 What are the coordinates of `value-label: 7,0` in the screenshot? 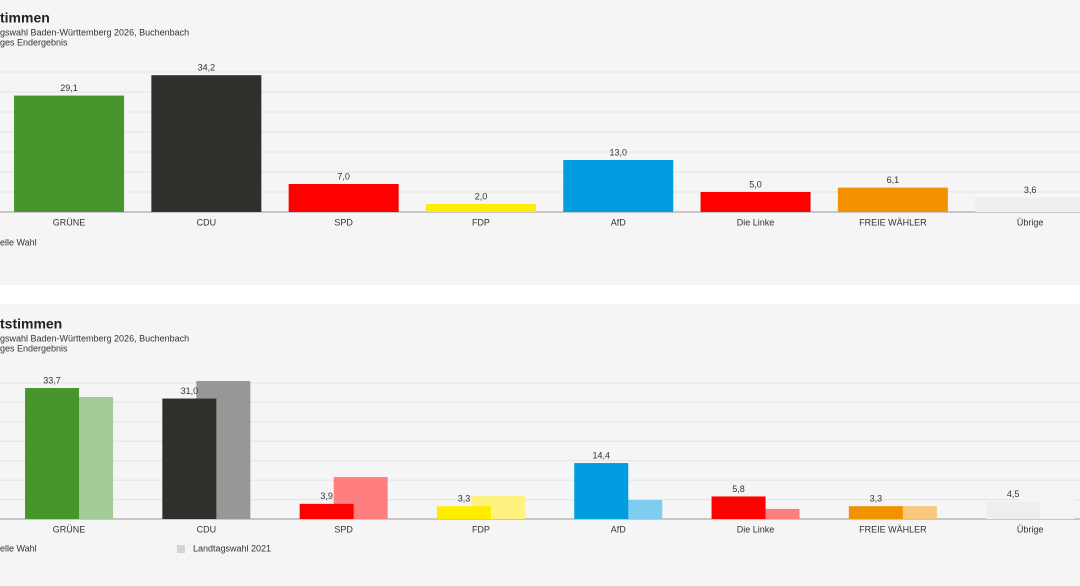 It's located at (343, 176).